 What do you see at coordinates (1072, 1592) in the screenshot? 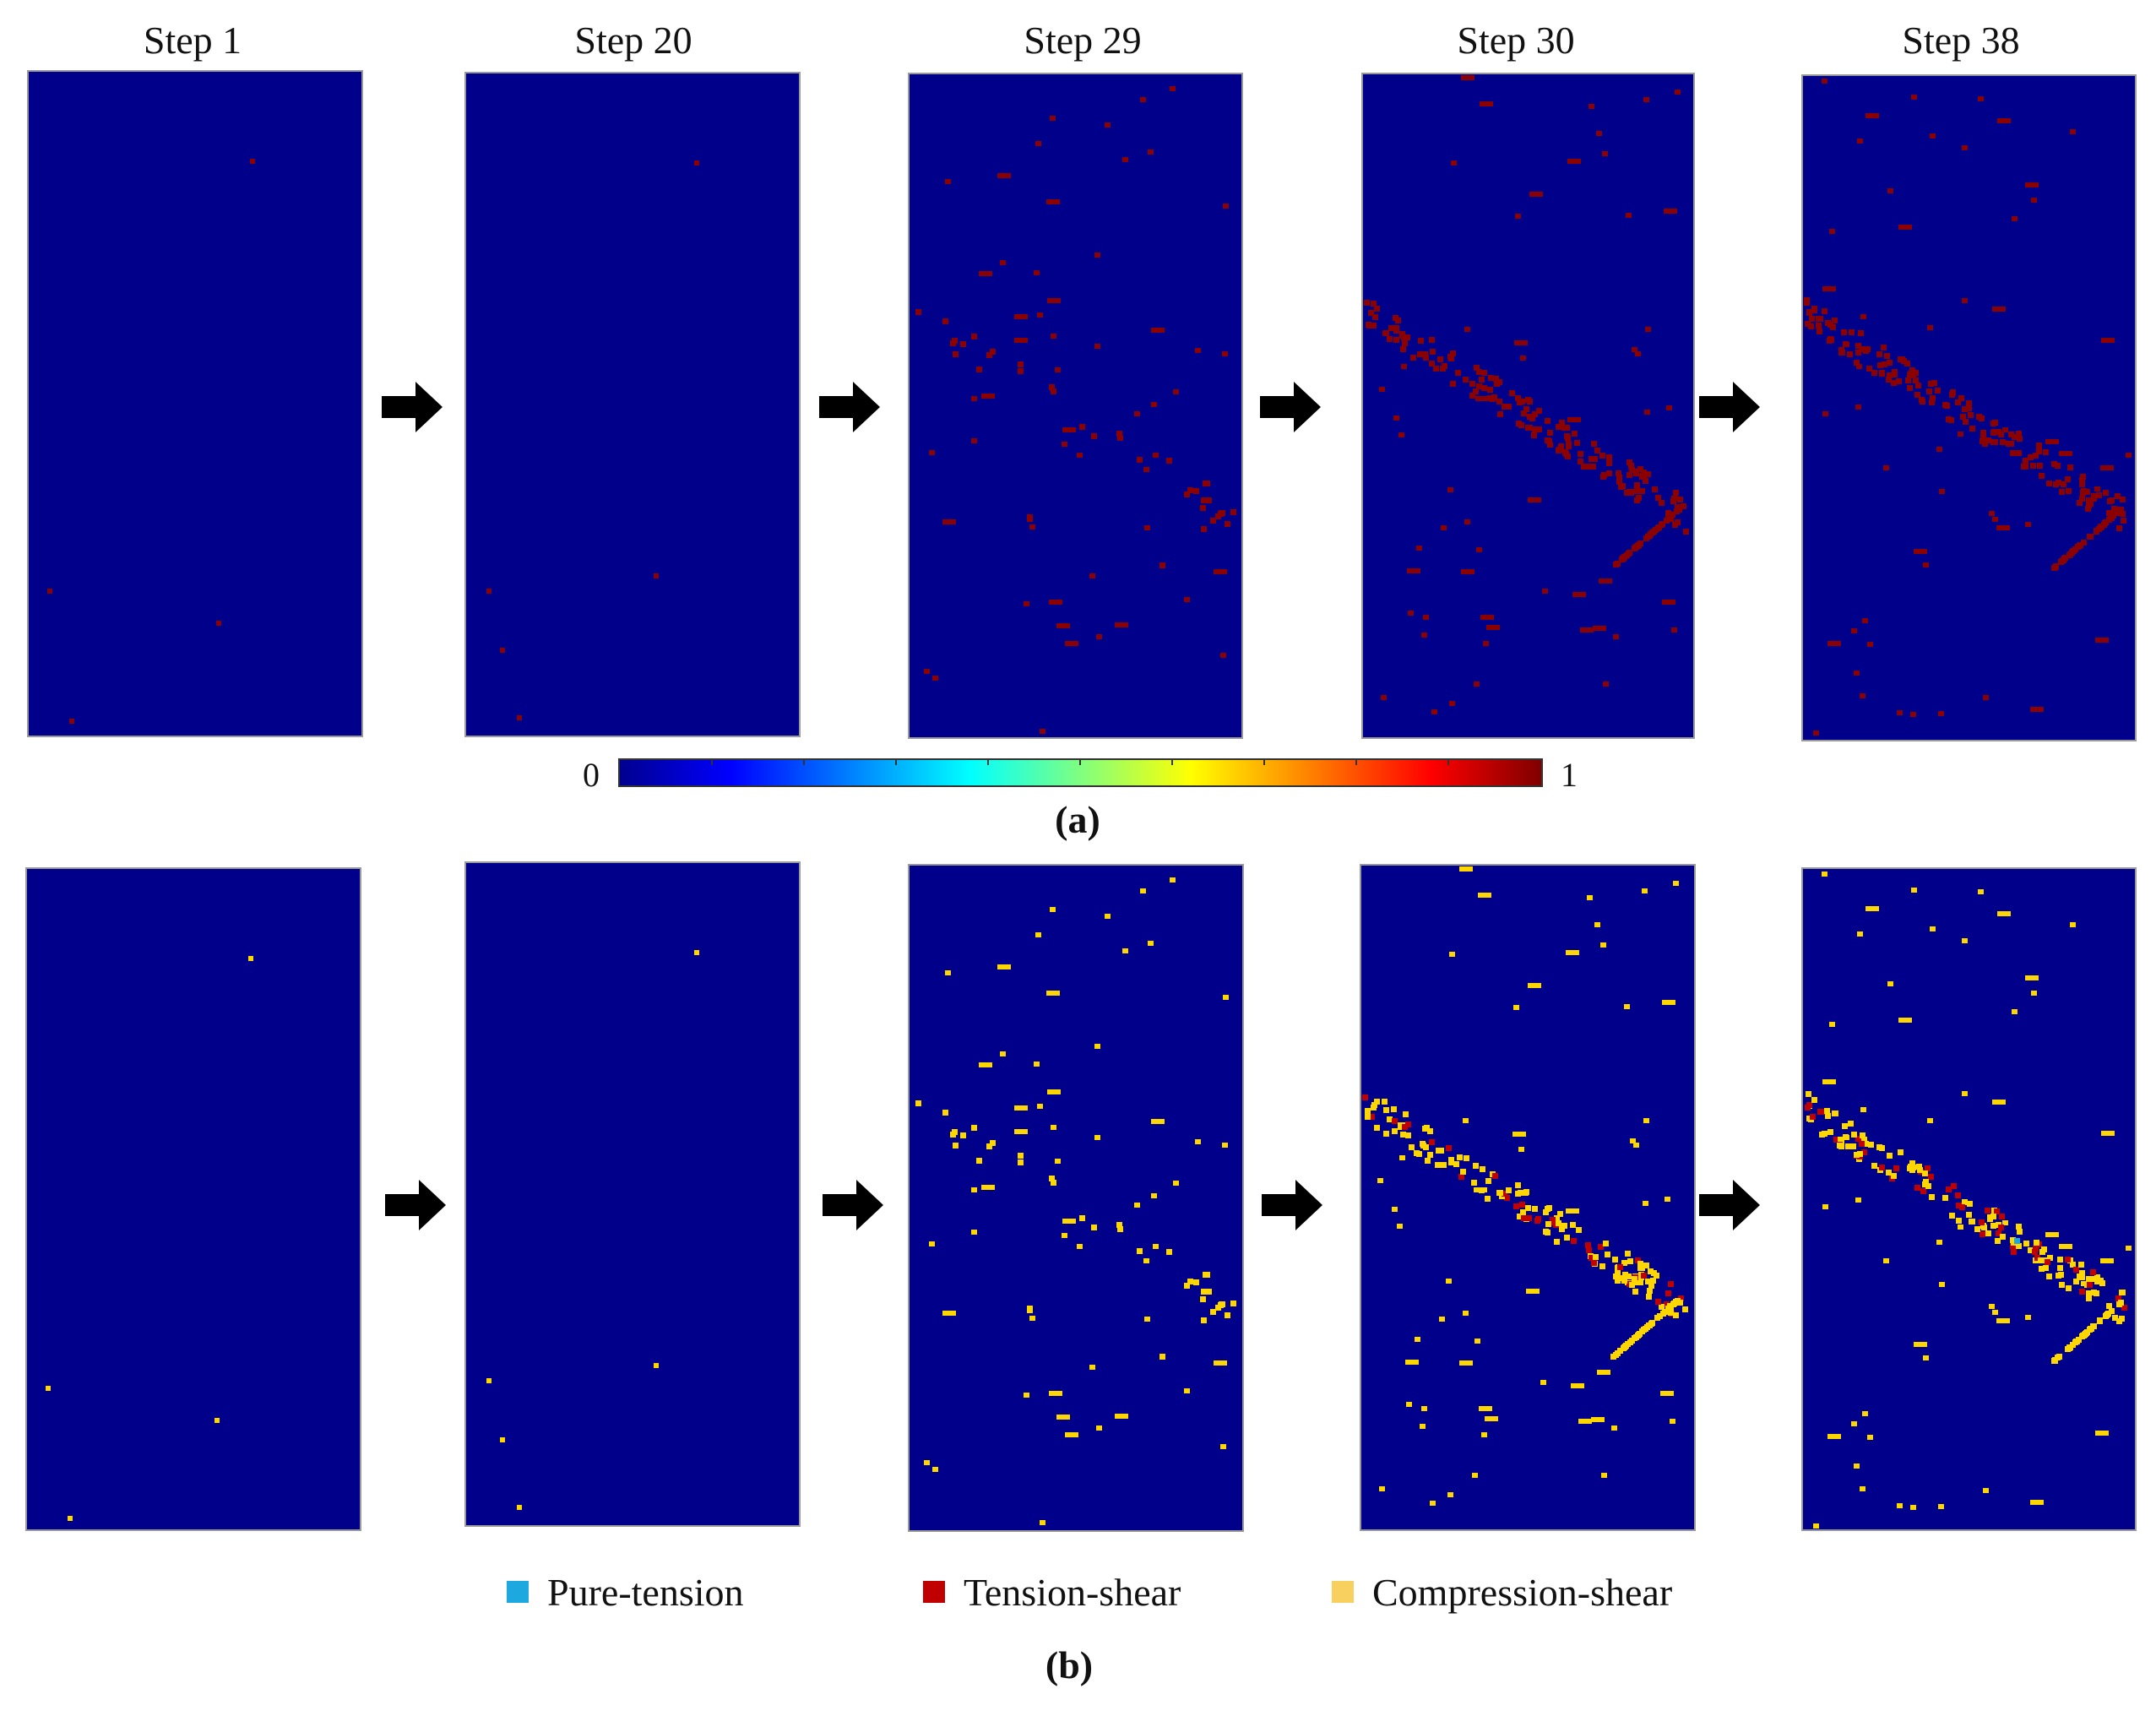
I see `legend-label-tension-shear: Tension-shear` at bounding box center [1072, 1592].